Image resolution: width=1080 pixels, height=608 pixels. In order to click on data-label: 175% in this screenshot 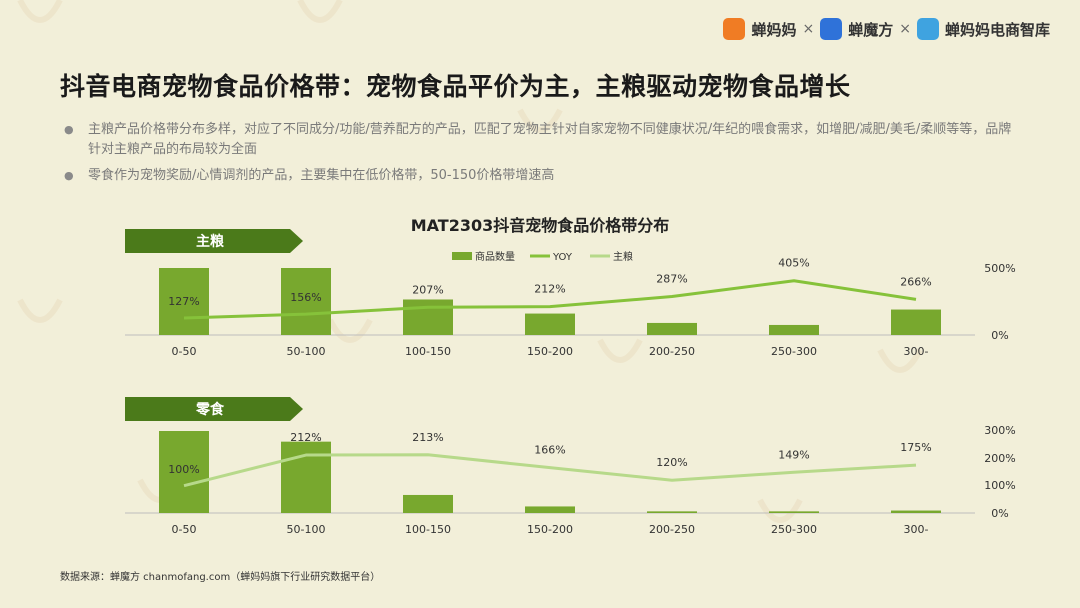, I will do `click(915, 447)`.